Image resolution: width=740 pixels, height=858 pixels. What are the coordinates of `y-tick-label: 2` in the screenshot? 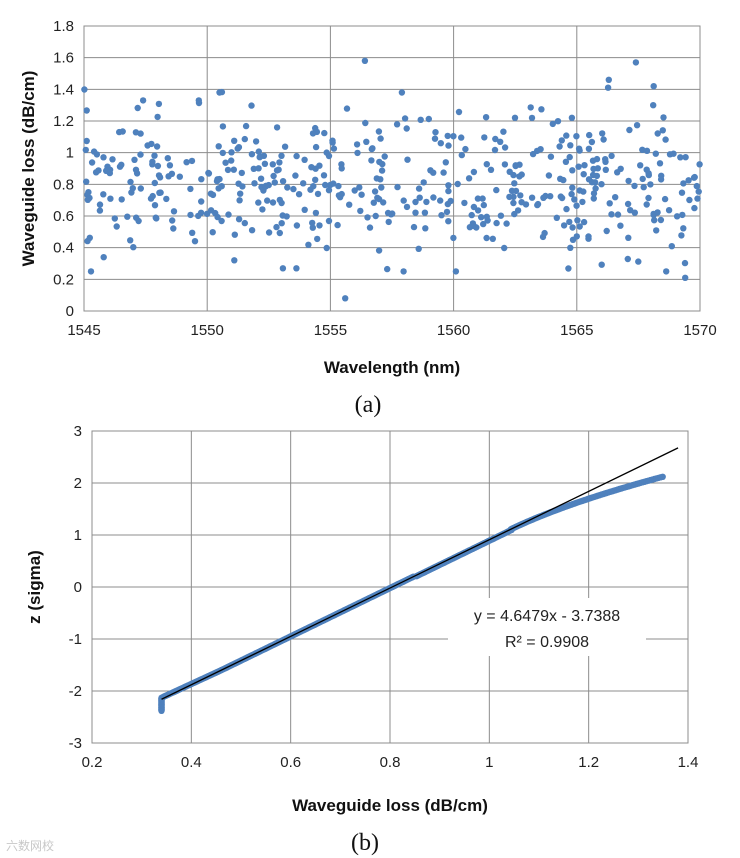 It's located at (78, 483).